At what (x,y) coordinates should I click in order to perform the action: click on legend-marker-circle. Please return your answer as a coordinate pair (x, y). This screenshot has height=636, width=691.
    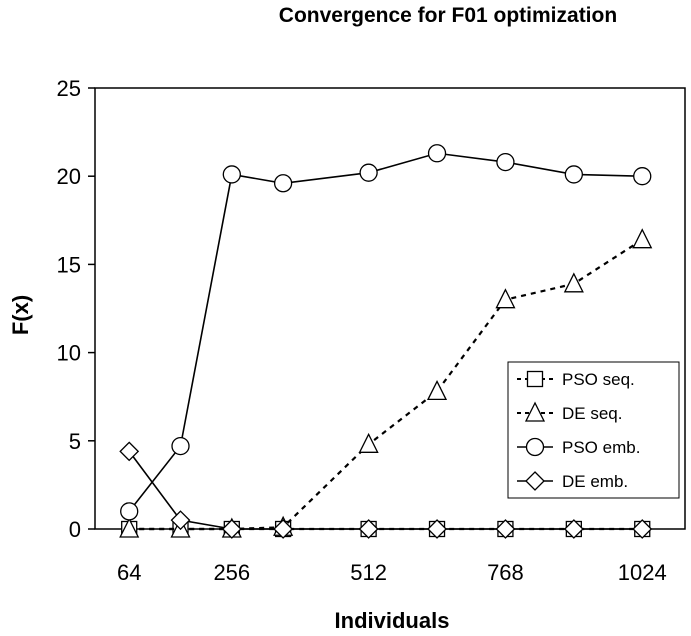
    Looking at the image, I should click on (535, 447).